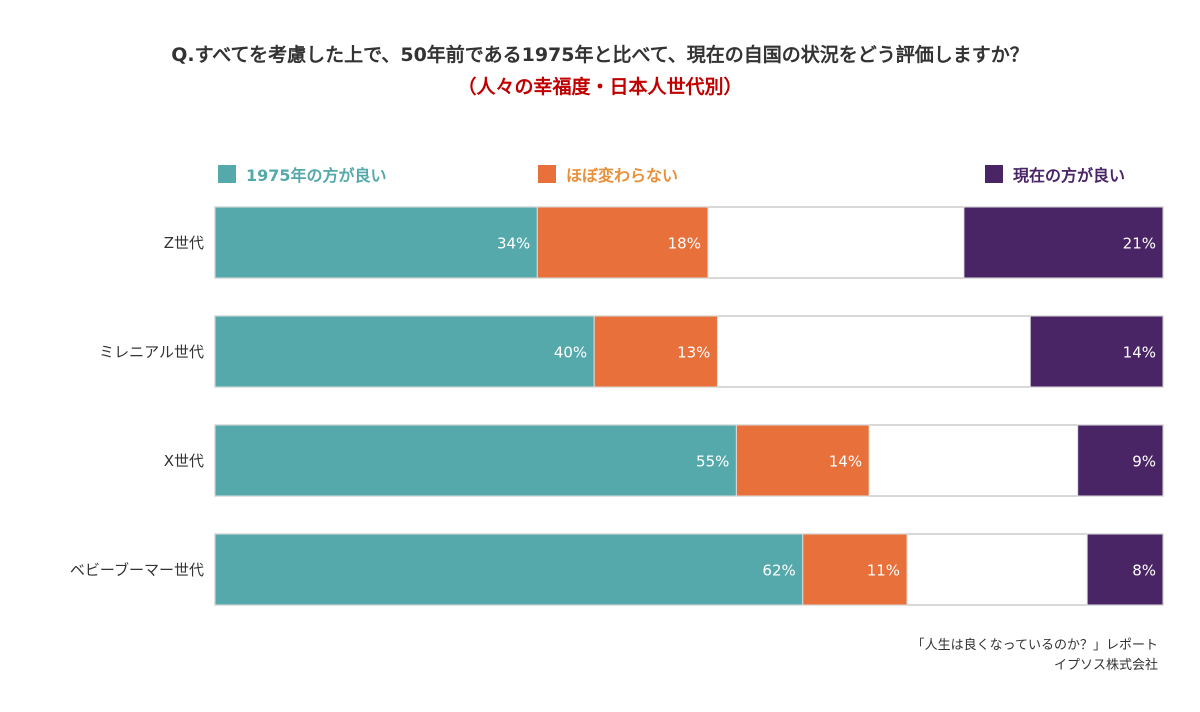 The image size is (1200, 712). I want to click on category-label: X世代, so click(183, 461).